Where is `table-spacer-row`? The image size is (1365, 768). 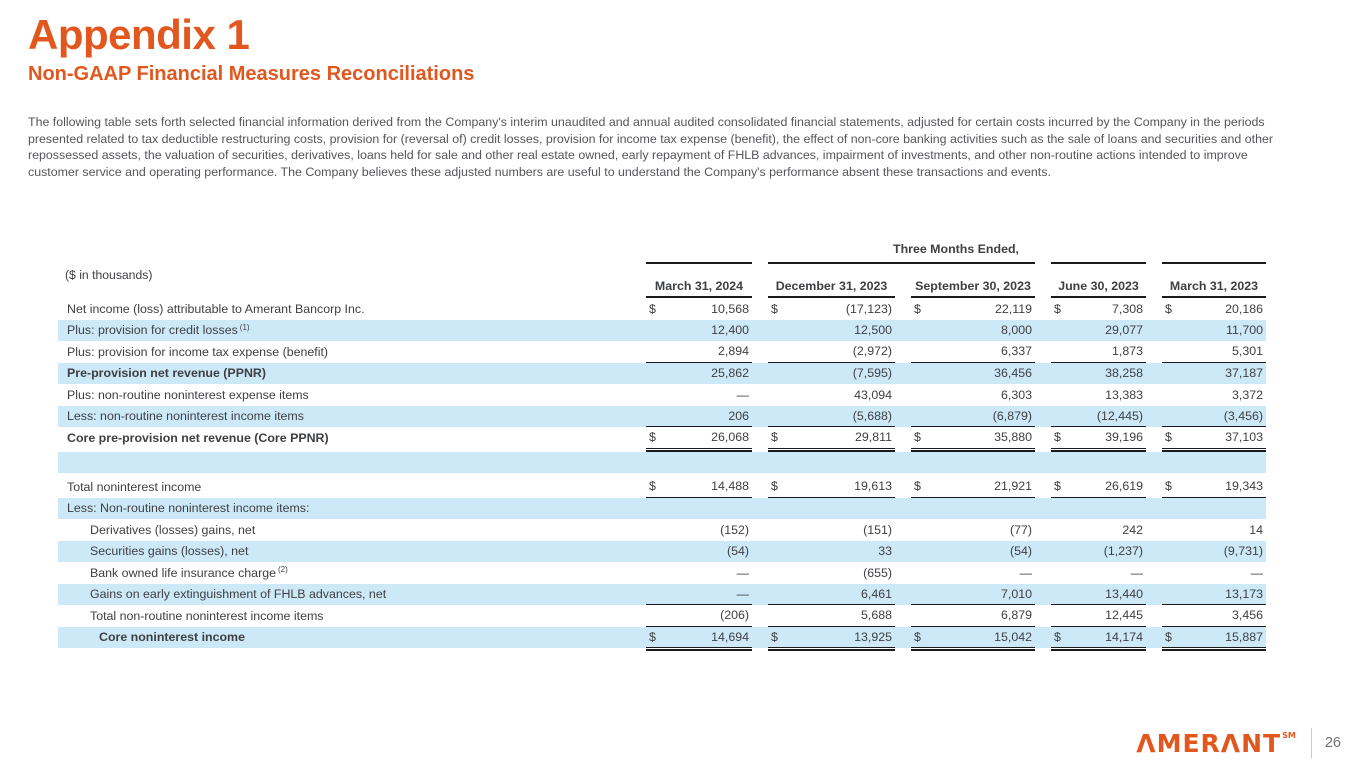 table-spacer-row is located at coordinates (662, 462).